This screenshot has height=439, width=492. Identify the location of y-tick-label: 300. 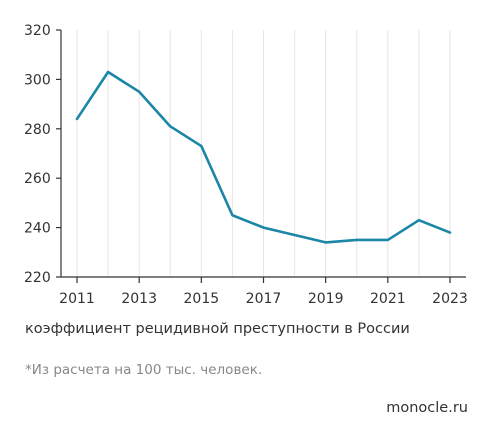
(37, 80).